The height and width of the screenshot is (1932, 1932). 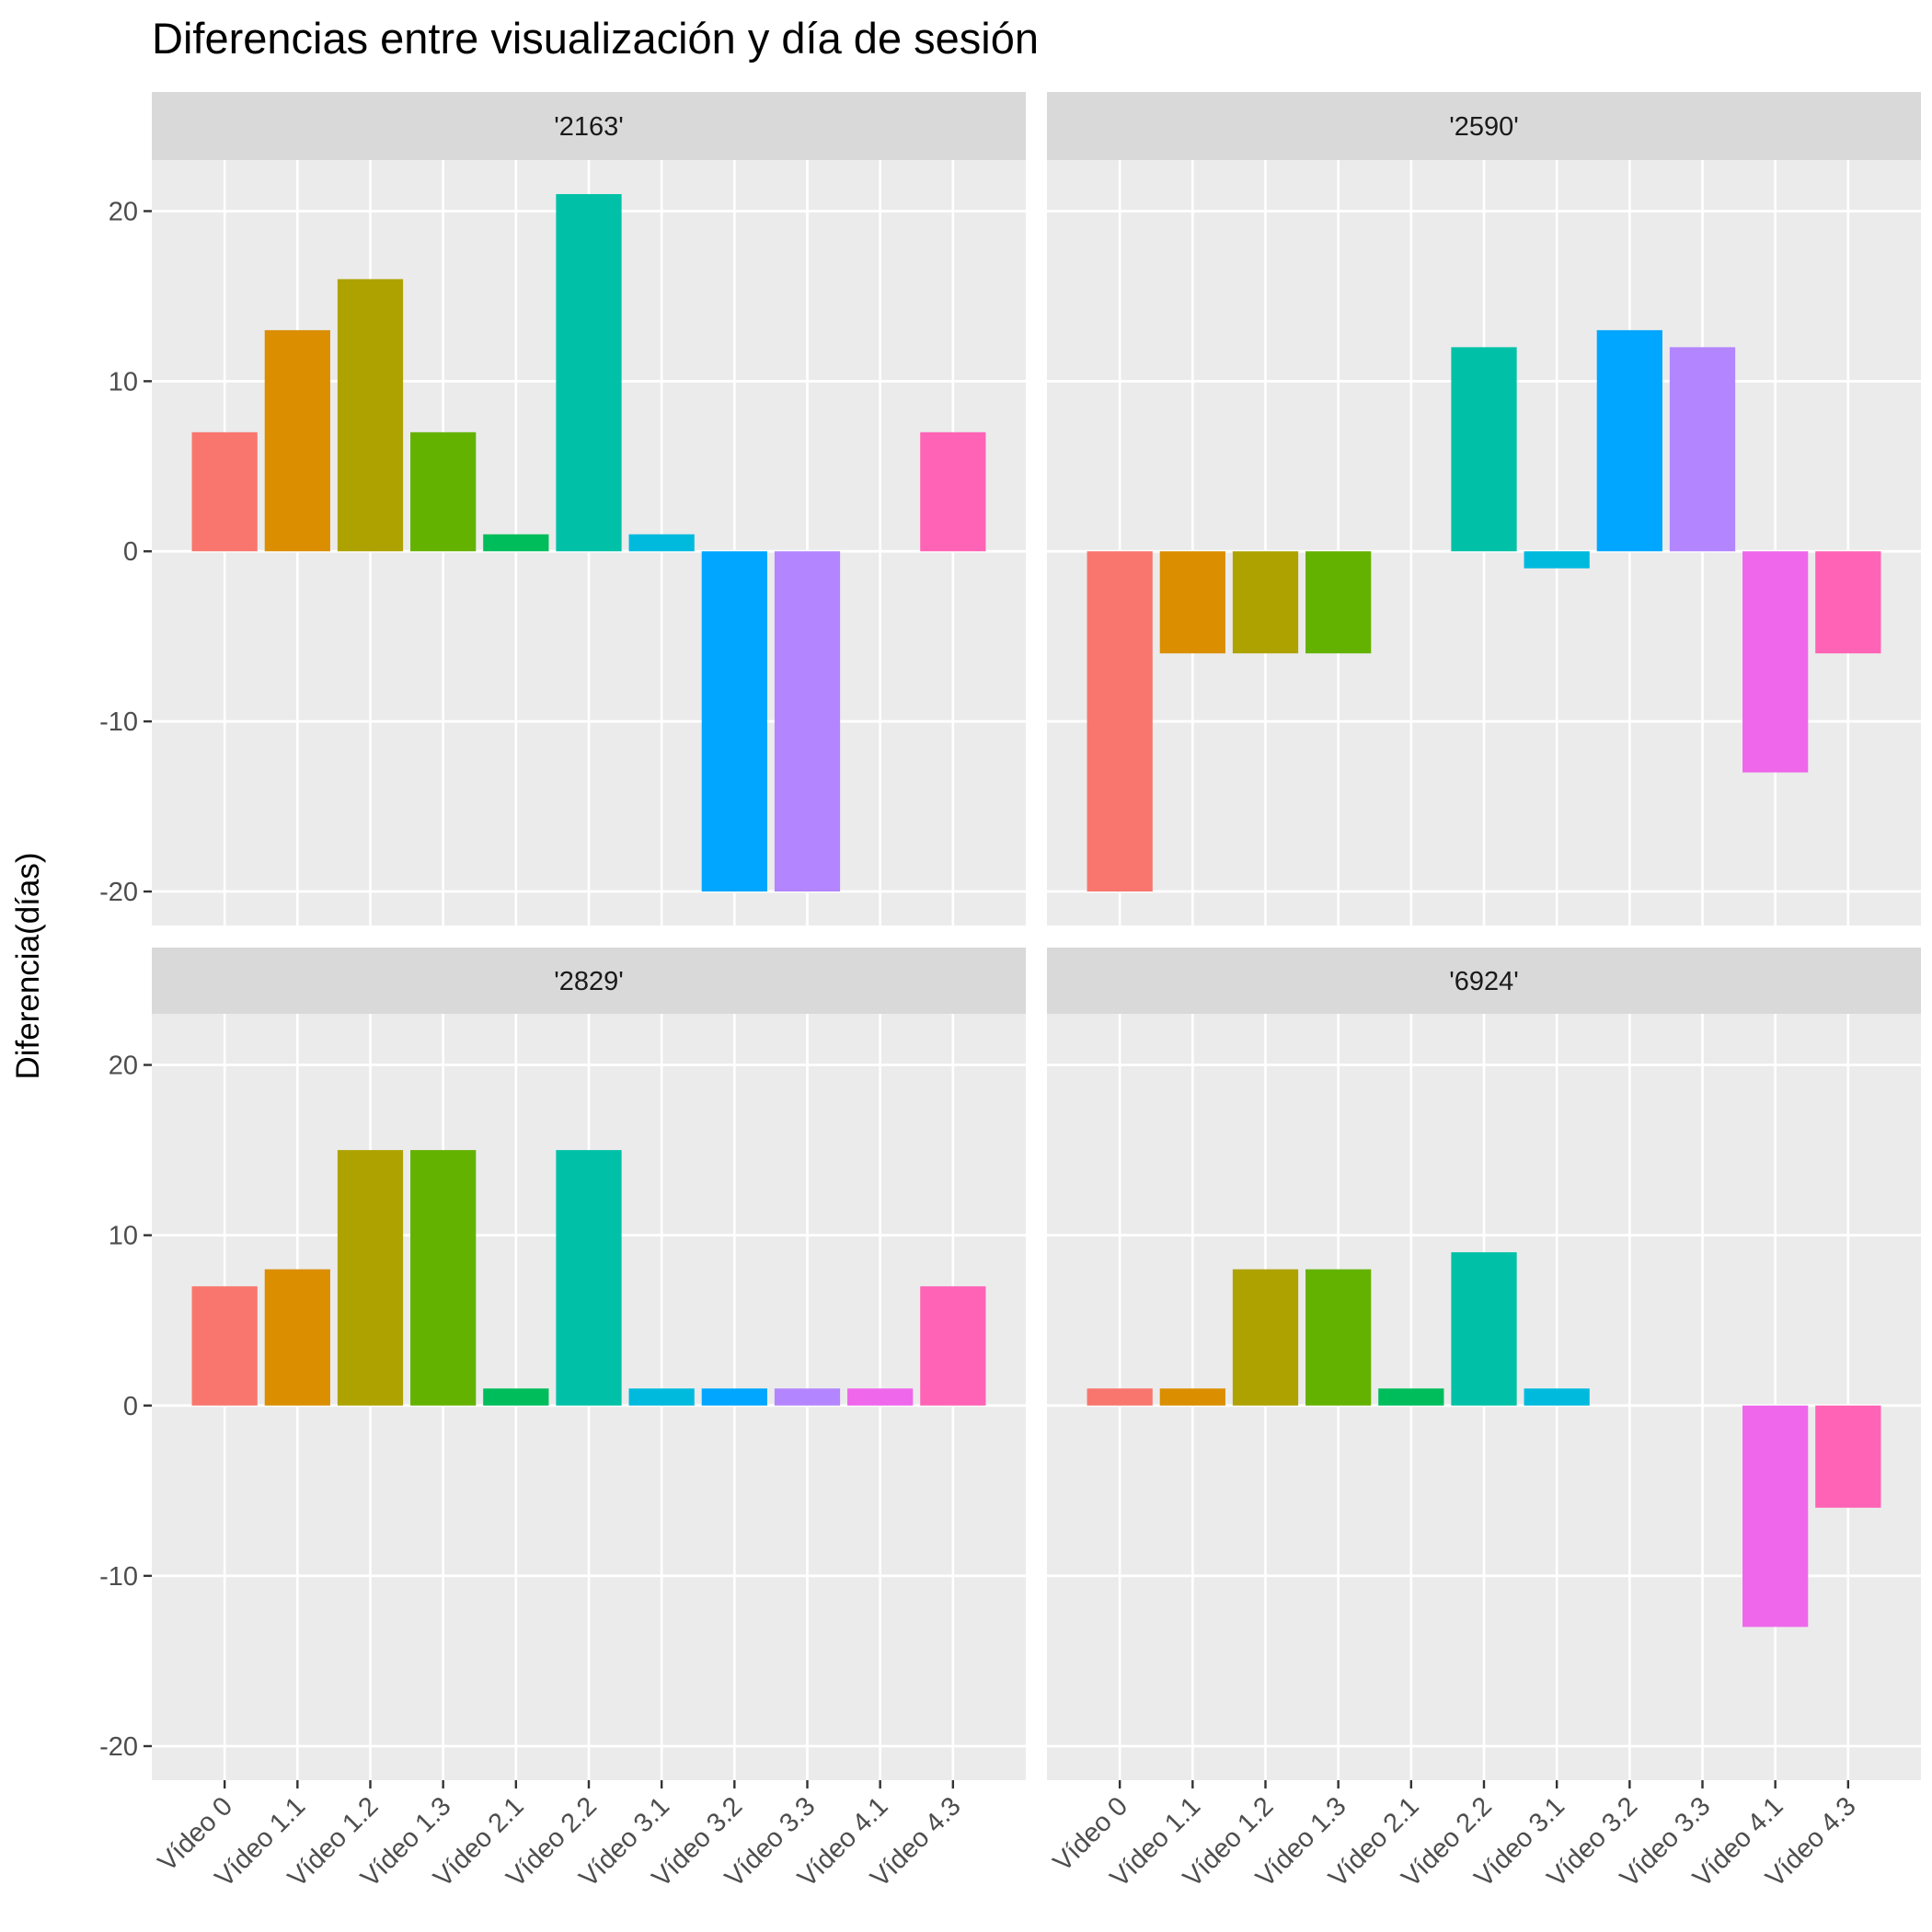 I want to click on facet-strip-label: '2163', so click(x=589, y=127).